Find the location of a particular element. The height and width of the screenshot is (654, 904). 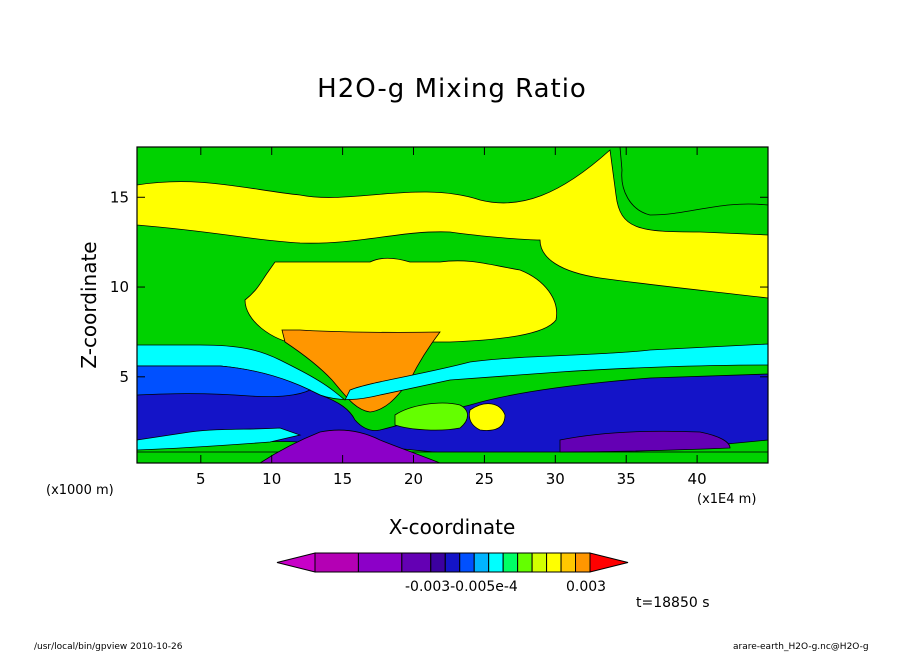

contour-band-orange-cone is located at coordinates (361, 371).